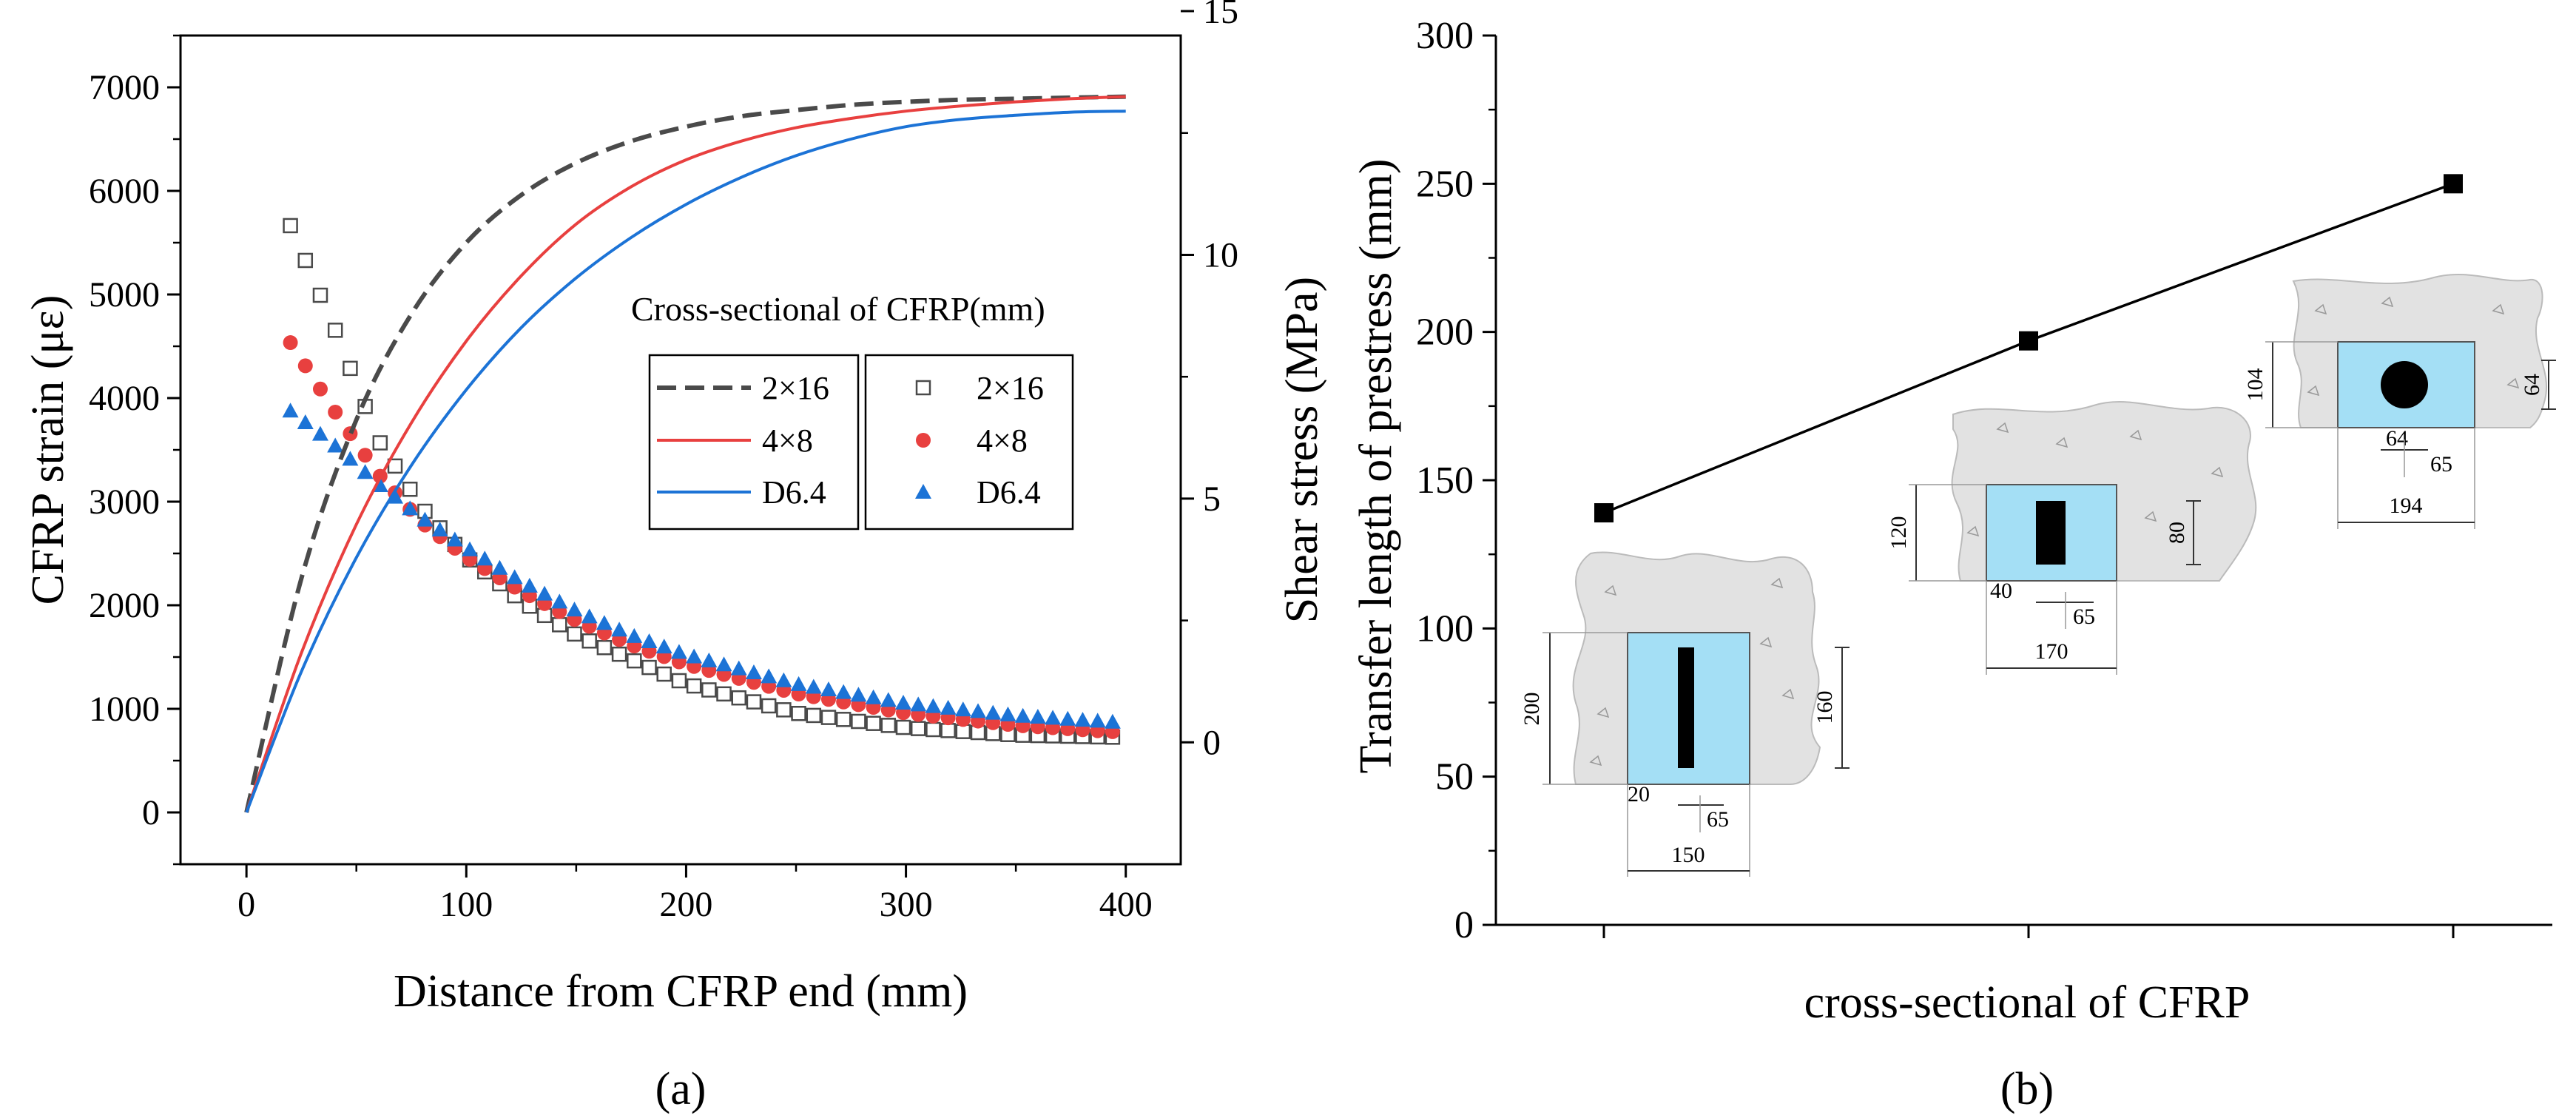 This screenshot has width=2576, height=1118. Describe the element at coordinates (124, 605) in the screenshot. I see `y-tick-label: 2000` at that location.